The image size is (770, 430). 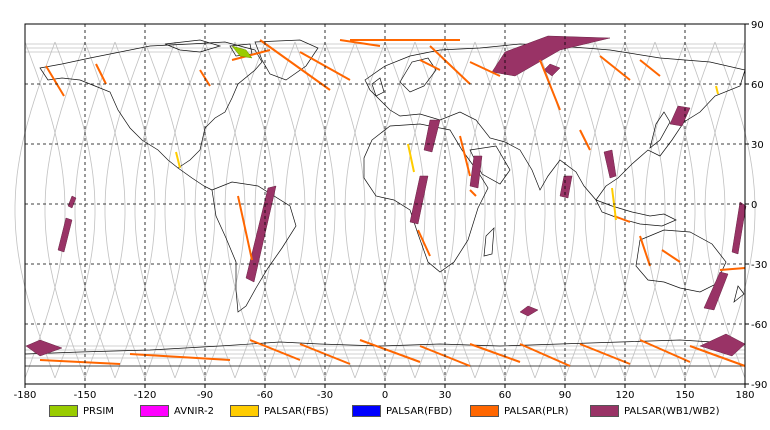 I want to click on coast-central-america, so click(x=195, y=179).